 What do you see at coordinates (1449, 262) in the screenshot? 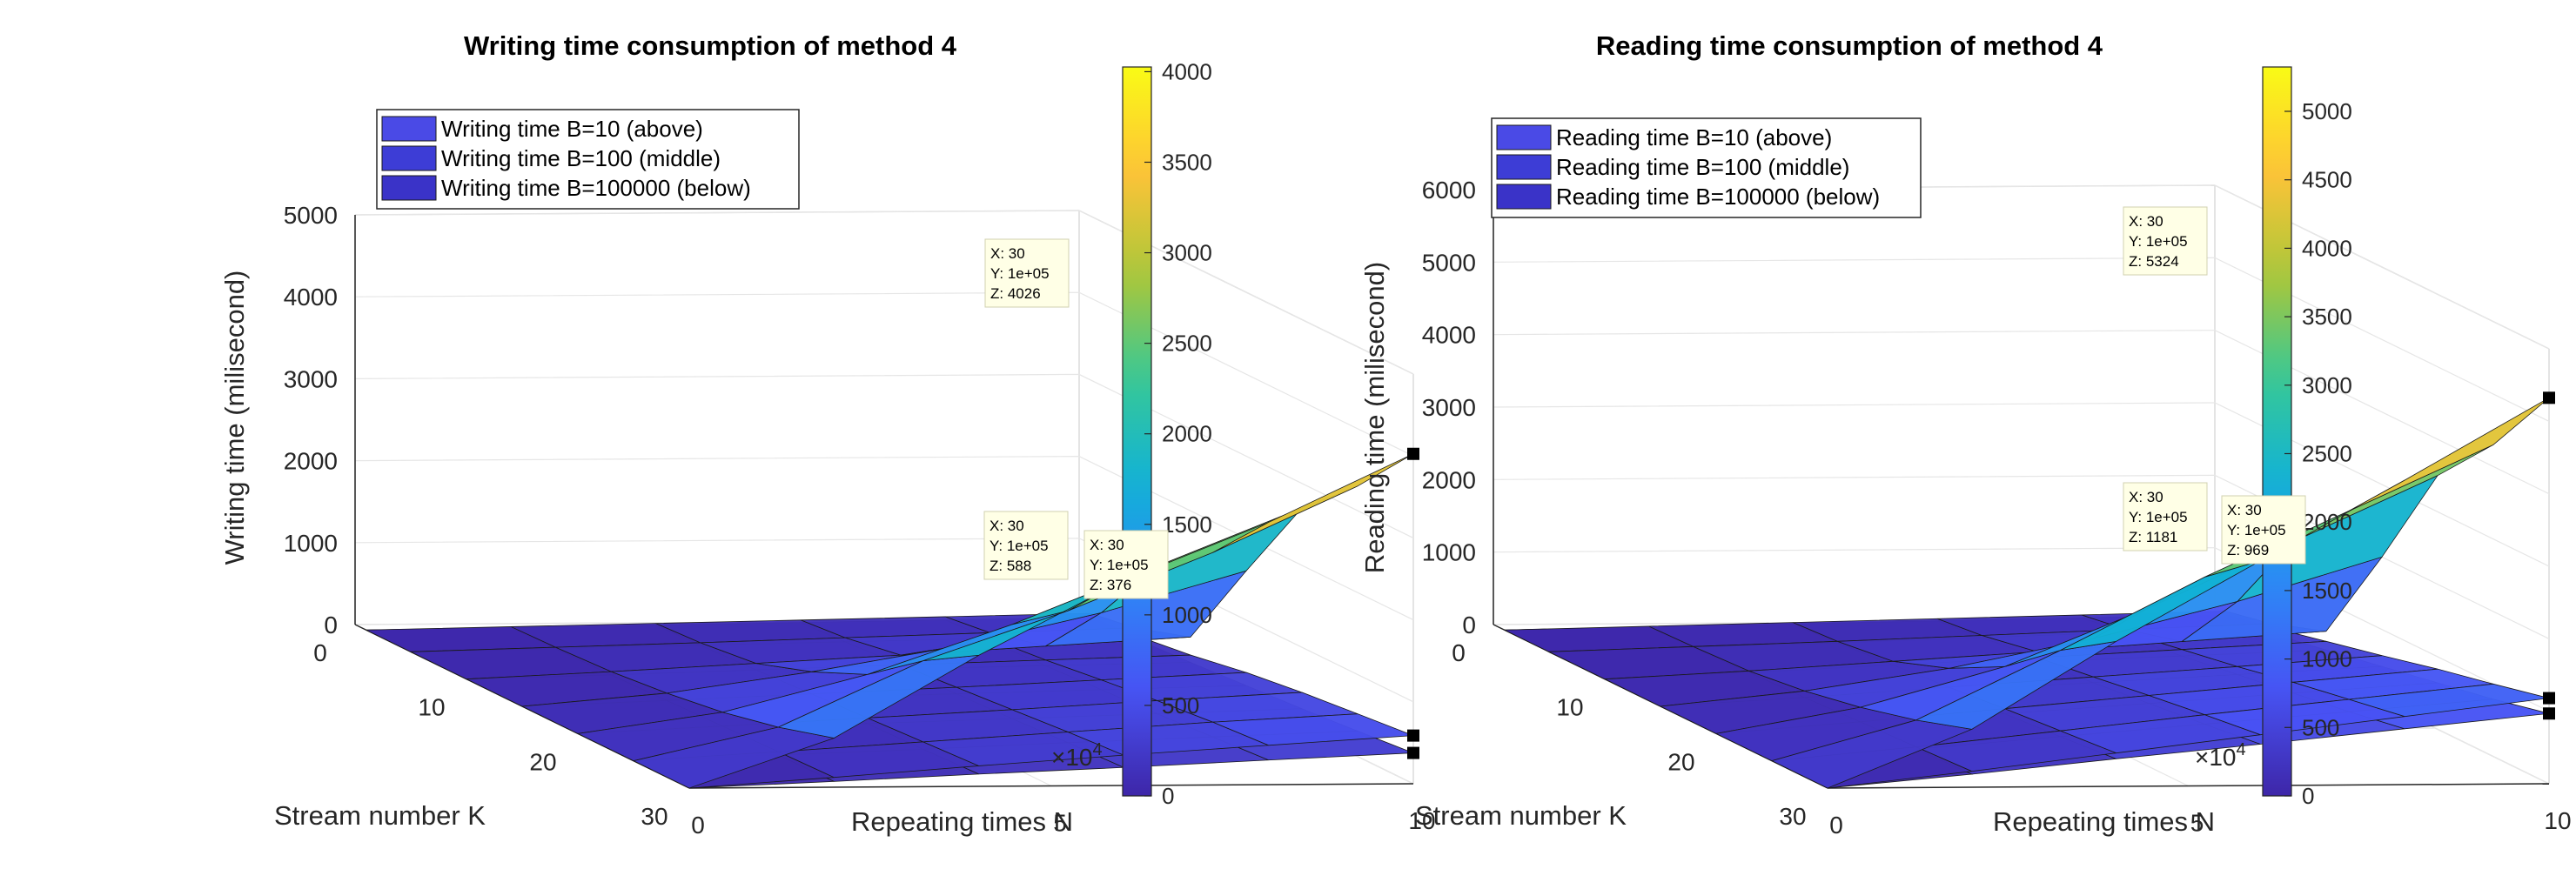
I see `z-tick-label: 5000` at bounding box center [1449, 262].